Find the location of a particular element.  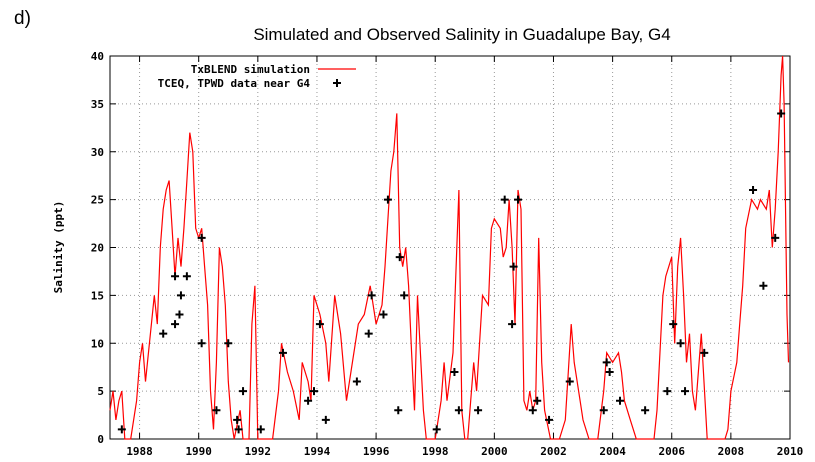

legend-label: TCEQ, TPWD data near G4 is located at coordinates (234, 83).